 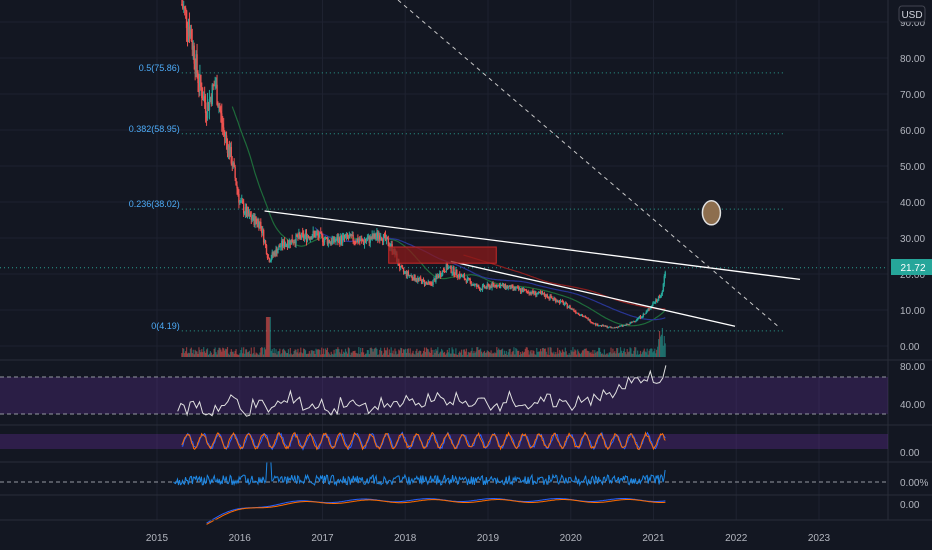 What do you see at coordinates (912, 14) in the screenshot?
I see `currency-badge: USD` at bounding box center [912, 14].